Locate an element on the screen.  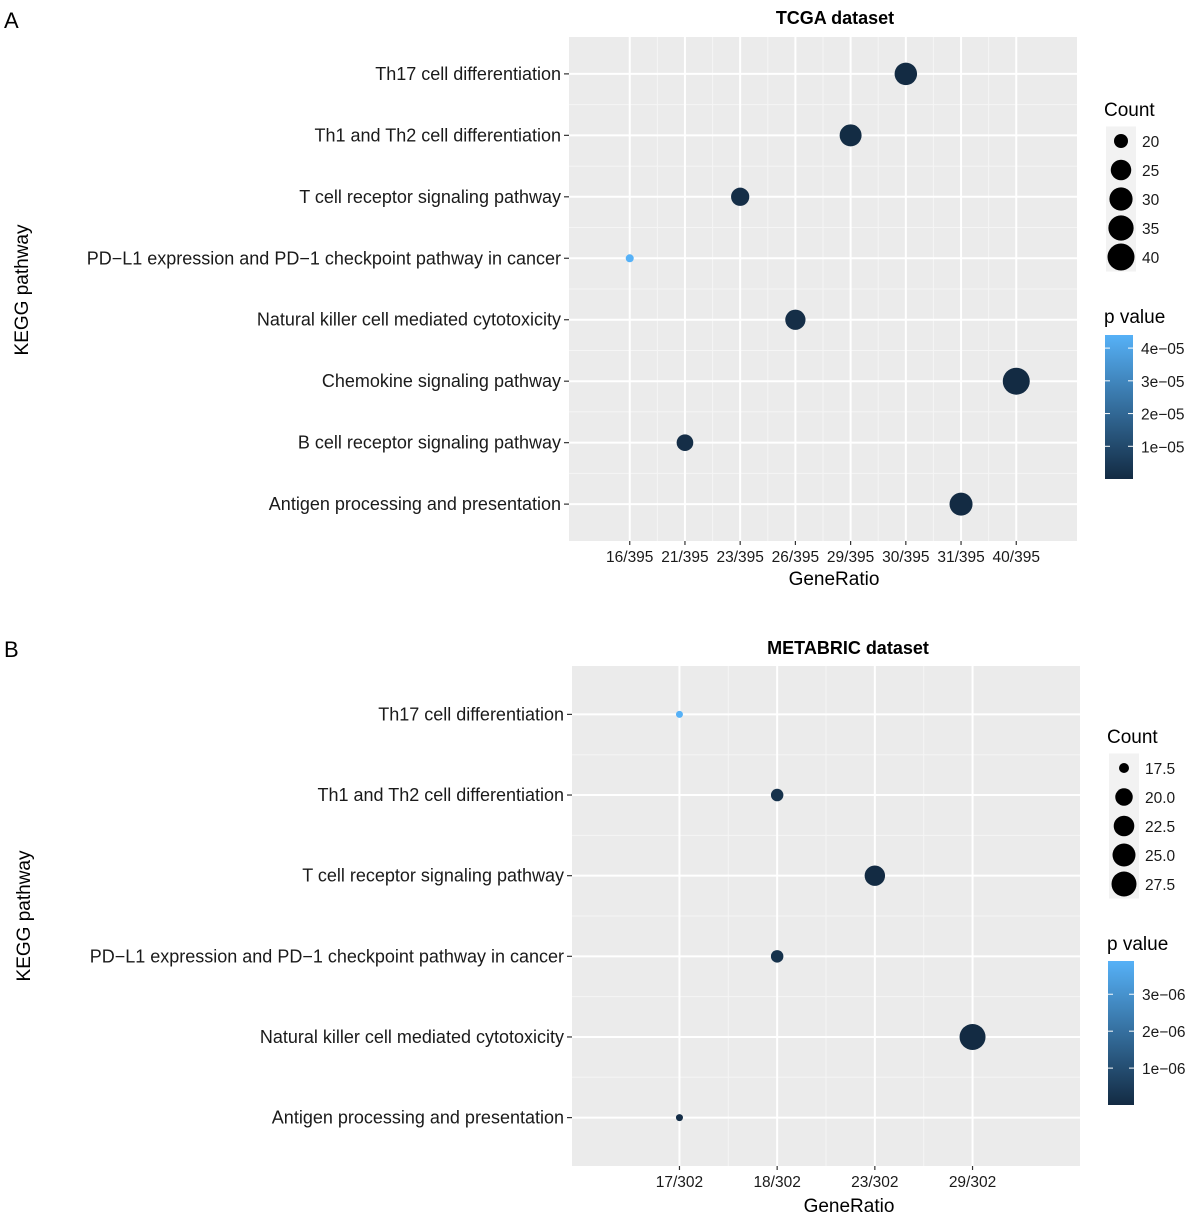
color-legend-label: 3e−06 is located at coordinates (1164, 995).